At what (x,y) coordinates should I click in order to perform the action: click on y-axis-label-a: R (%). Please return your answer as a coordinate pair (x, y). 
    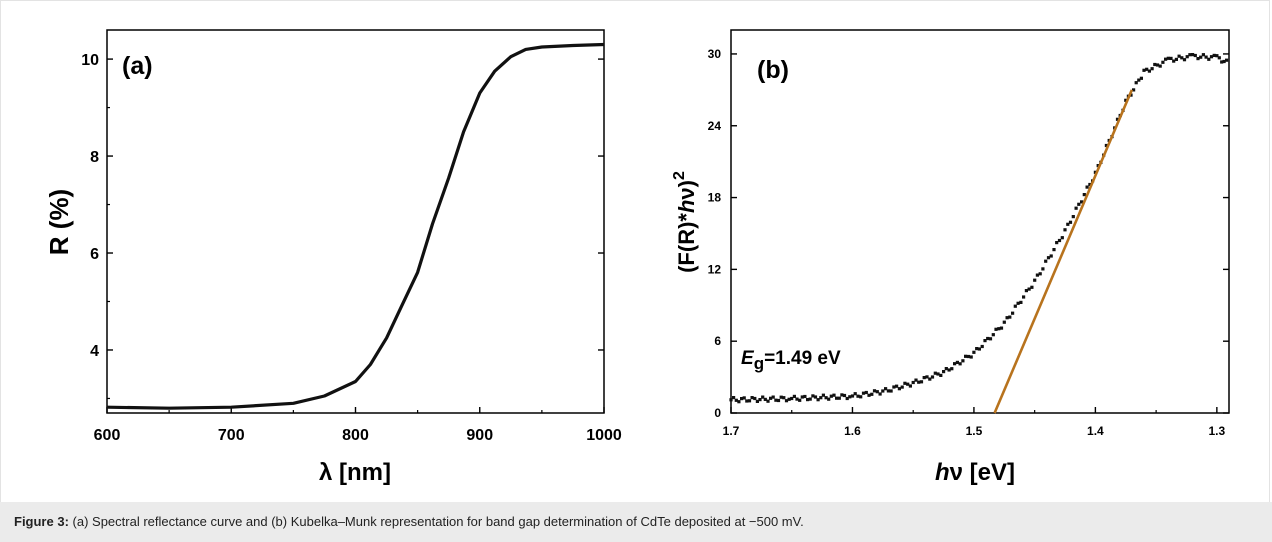
    Looking at the image, I should click on (59, 222).